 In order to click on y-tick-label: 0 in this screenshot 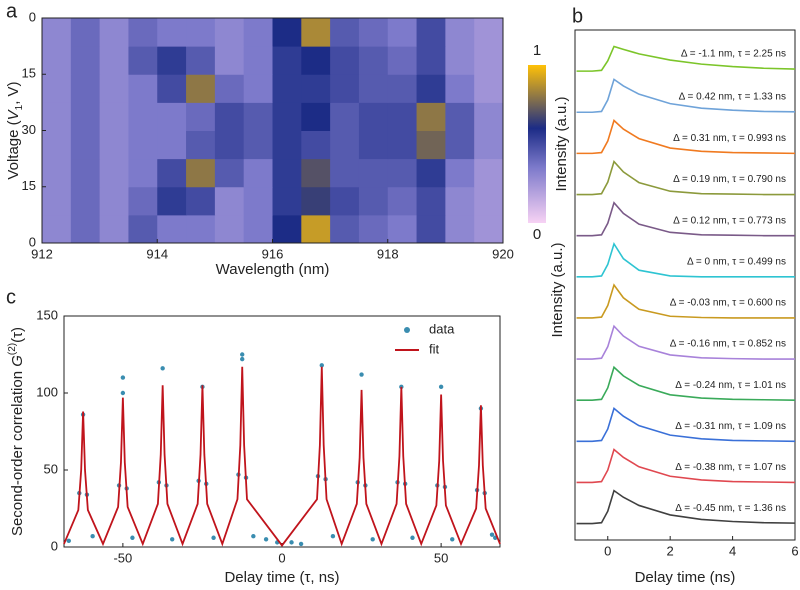, I will do `click(32, 241)`.